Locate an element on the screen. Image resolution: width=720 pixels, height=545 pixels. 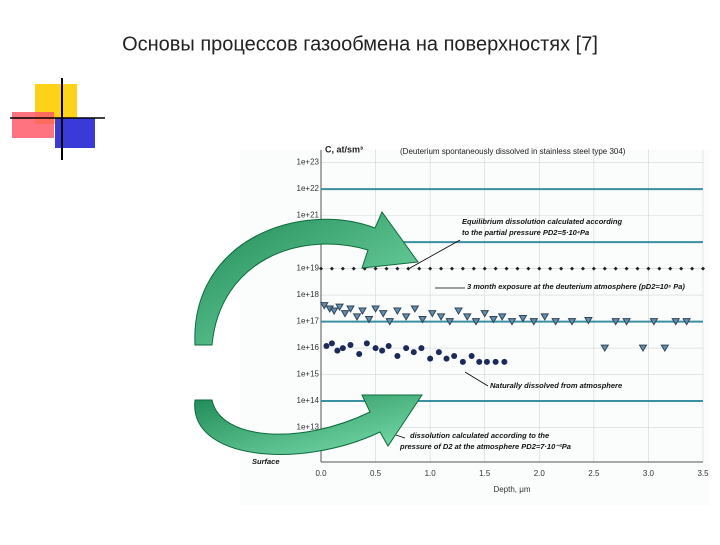
y-tick-label: 1e+15 is located at coordinates (308, 374).